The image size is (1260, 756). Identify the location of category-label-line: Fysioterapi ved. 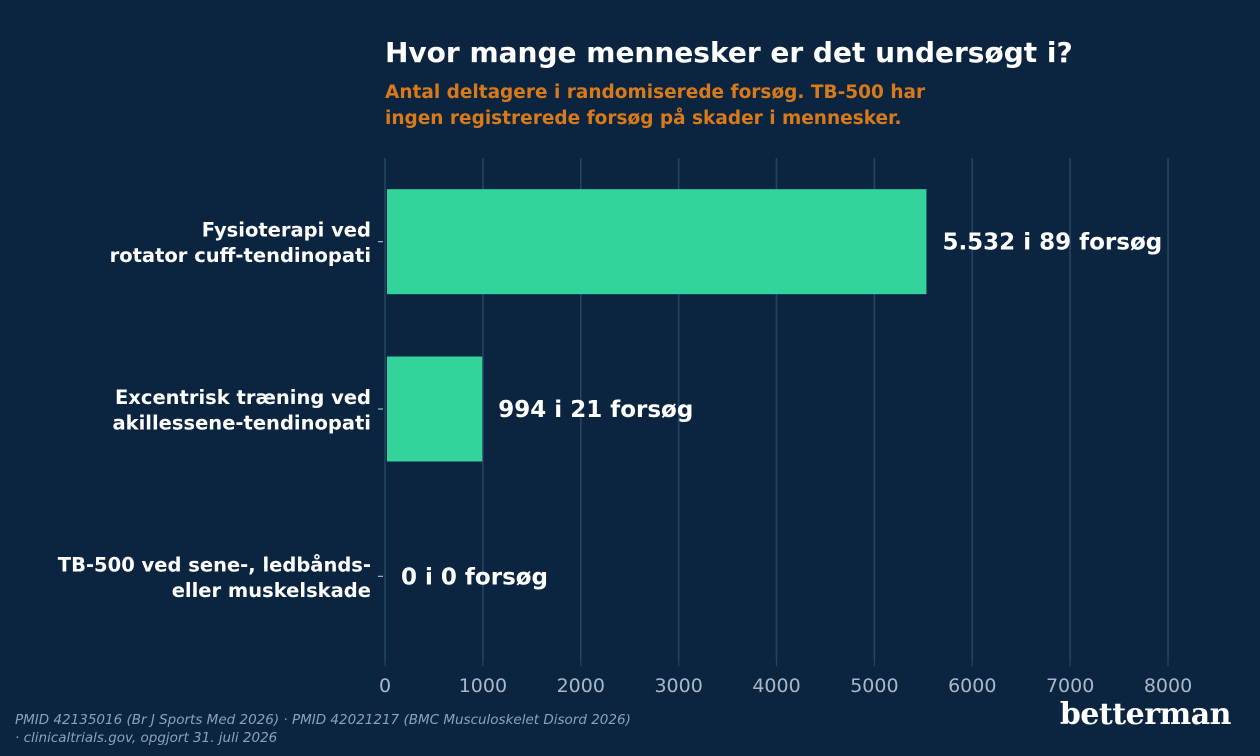
(286, 230).